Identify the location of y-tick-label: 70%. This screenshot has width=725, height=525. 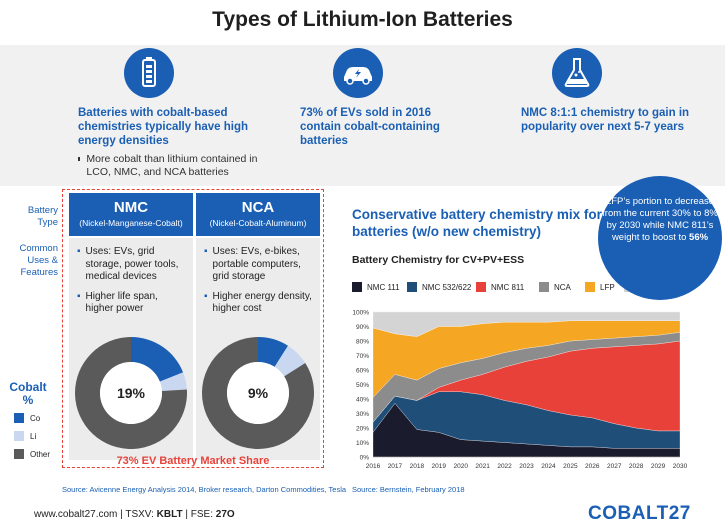
(362, 356).